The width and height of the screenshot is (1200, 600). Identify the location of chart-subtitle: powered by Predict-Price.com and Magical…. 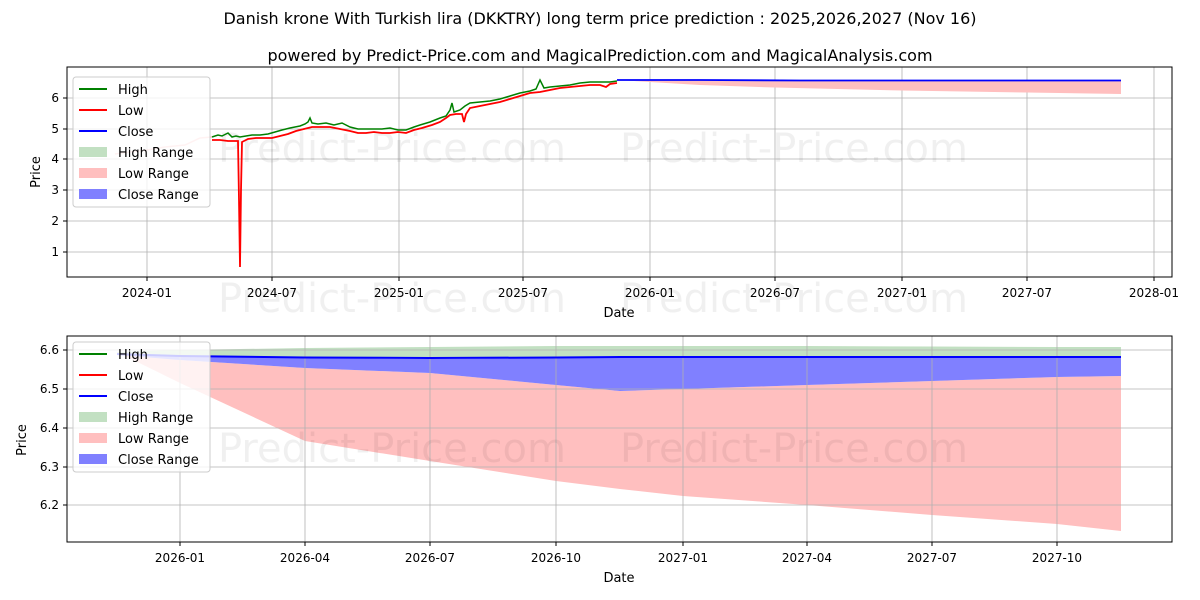
(600, 55).